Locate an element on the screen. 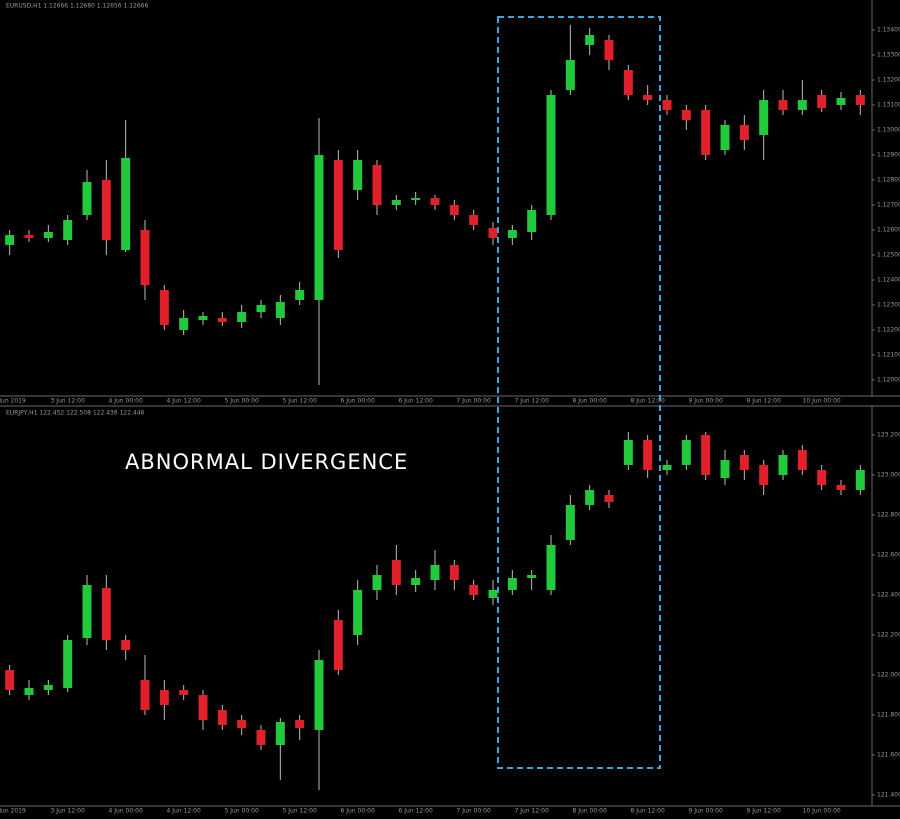 The width and height of the screenshot is (900, 819). y-tick-label: 122.800 is located at coordinates (888, 515).